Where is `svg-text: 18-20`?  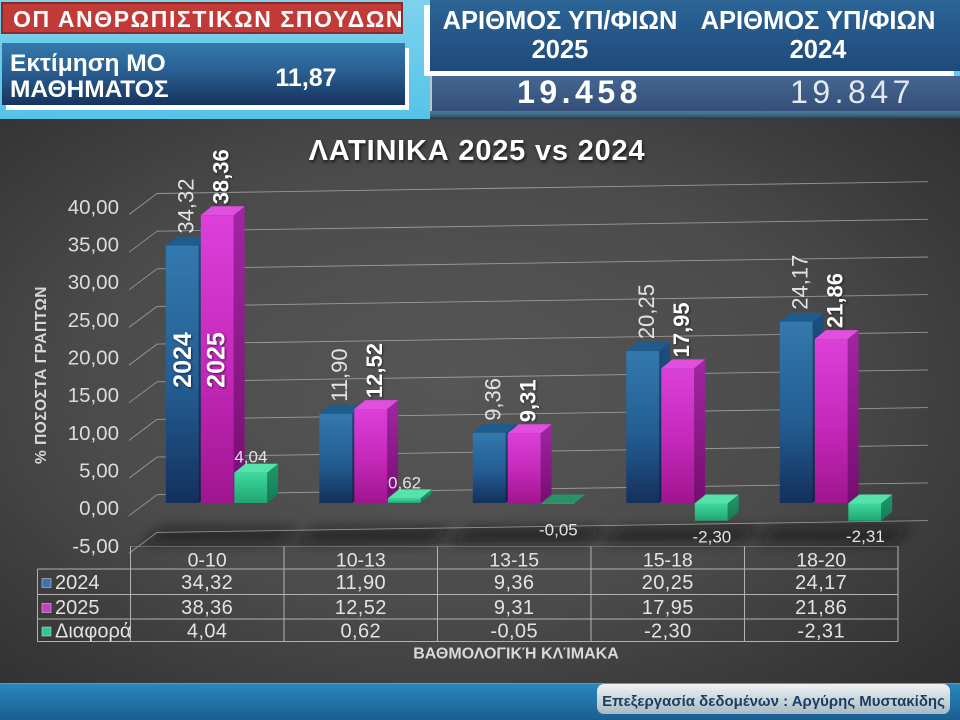
svg-text: 18-20 is located at coordinates (821, 561).